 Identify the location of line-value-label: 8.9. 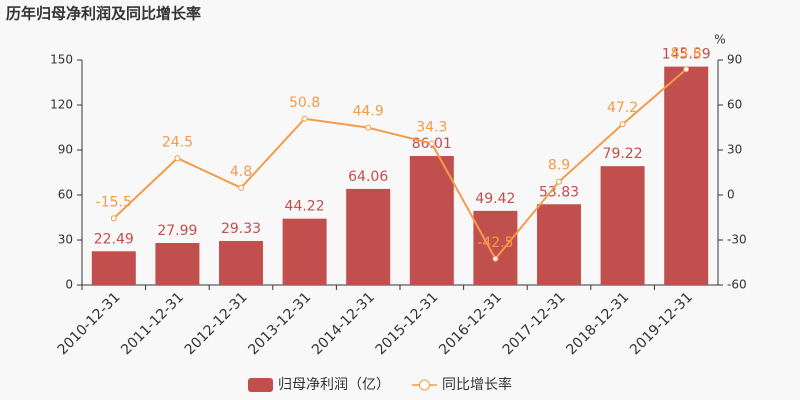
(559, 166).